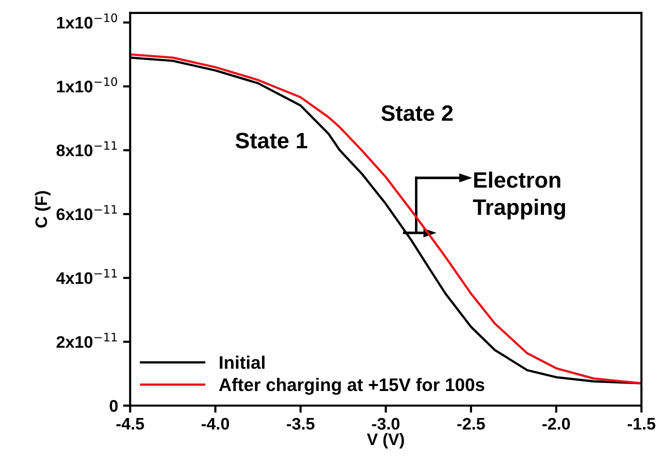 The image size is (664, 462). I want to click on x-tick-label: -3.5, so click(300, 424).